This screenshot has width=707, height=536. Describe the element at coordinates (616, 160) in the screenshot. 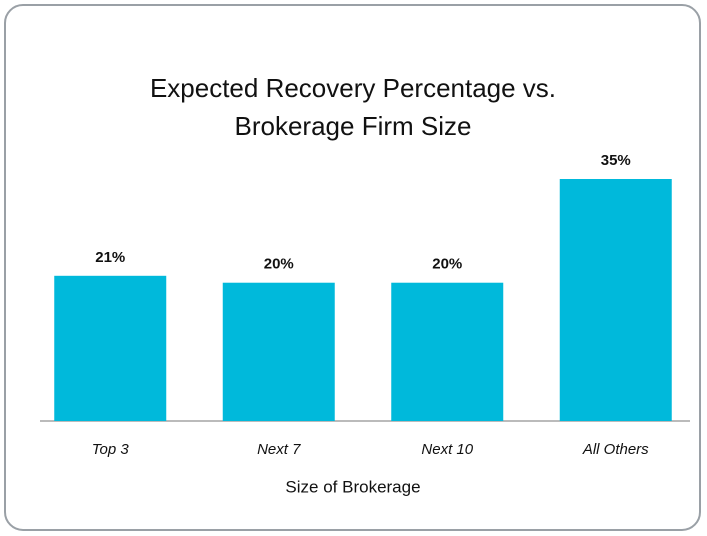

I see `value-label: 35%` at that location.